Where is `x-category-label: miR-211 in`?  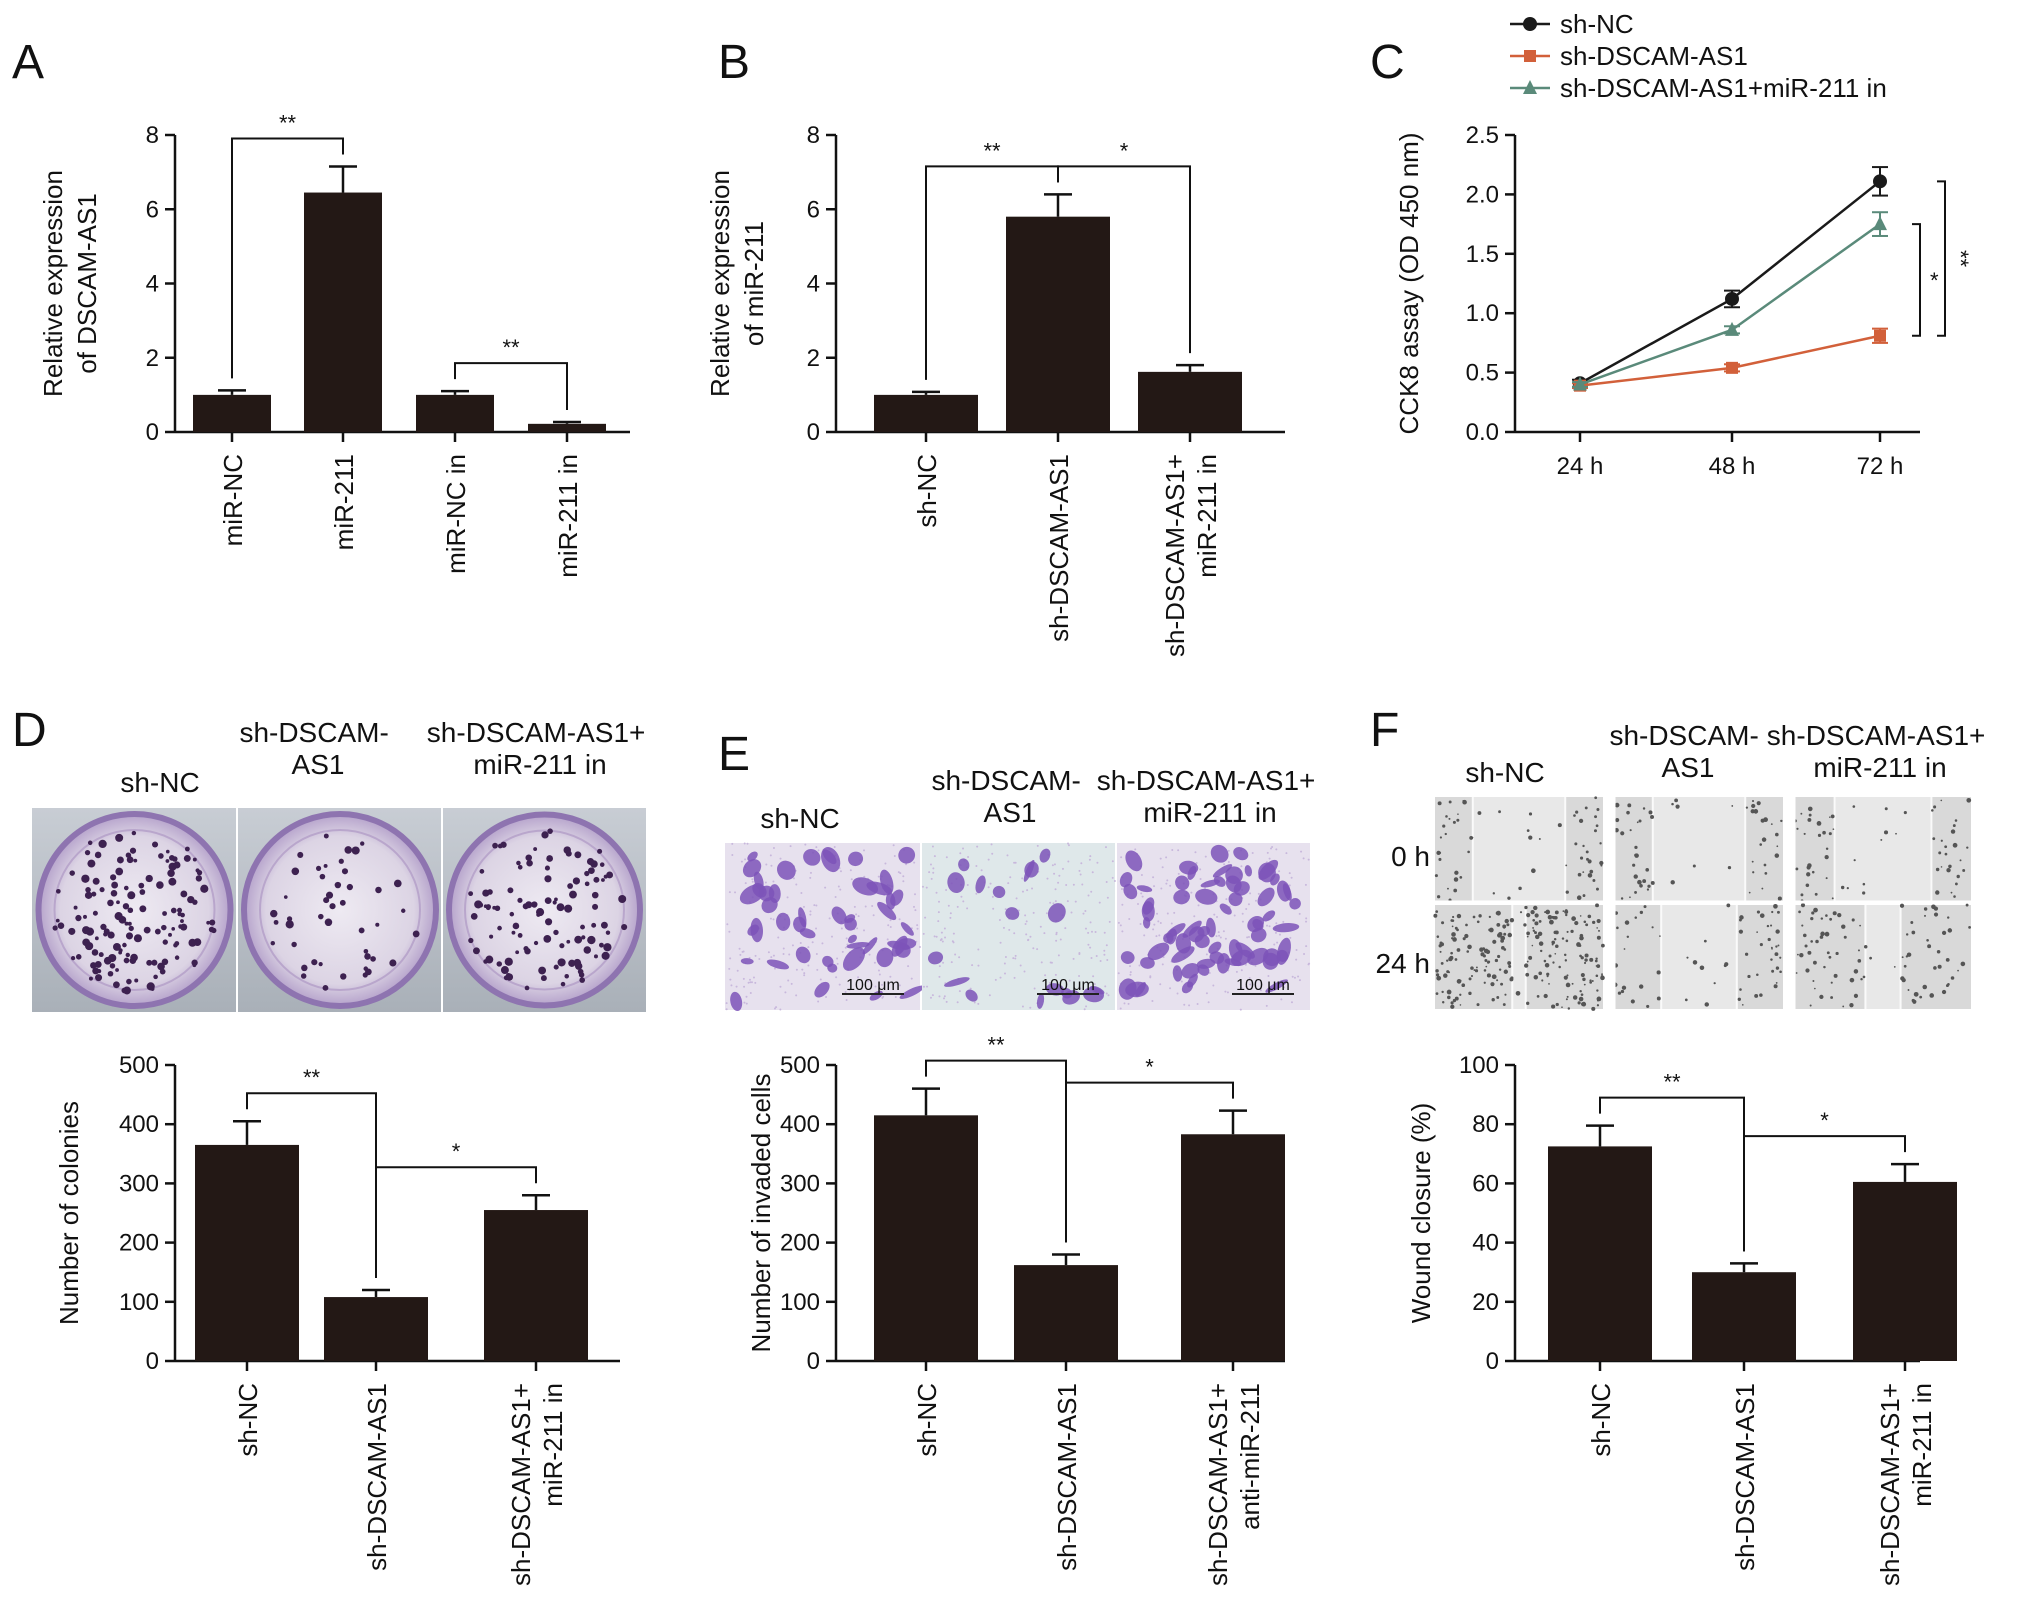
x-category-label: miR-211 in is located at coordinates (568, 516).